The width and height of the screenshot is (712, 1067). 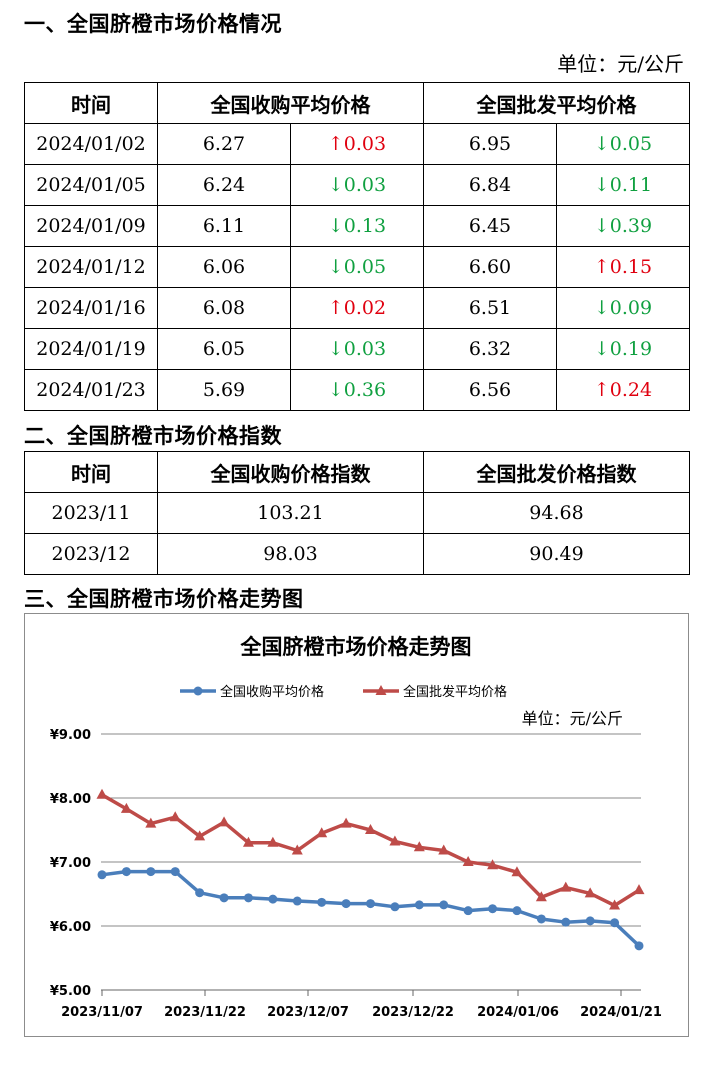 I want to click on table-row: 2024/01/19 6.05 ↓0.03 6.32 ↓0.19, so click(x=357, y=349).